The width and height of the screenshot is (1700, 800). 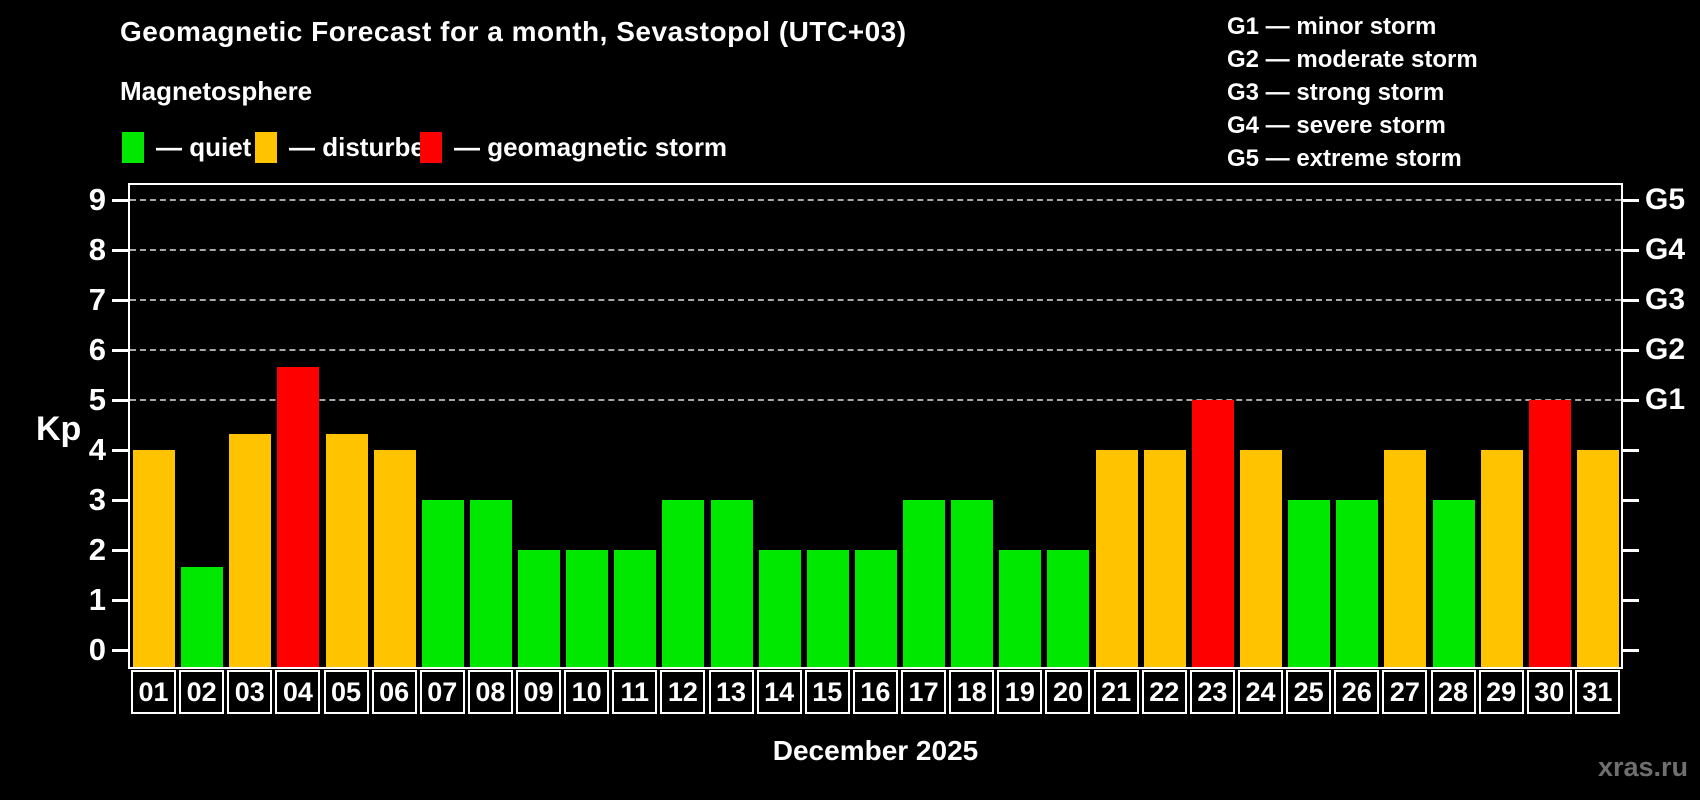 What do you see at coordinates (153, 692) in the screenshot?
I see `day-label-01: 01` at bounding box center [153, 692].